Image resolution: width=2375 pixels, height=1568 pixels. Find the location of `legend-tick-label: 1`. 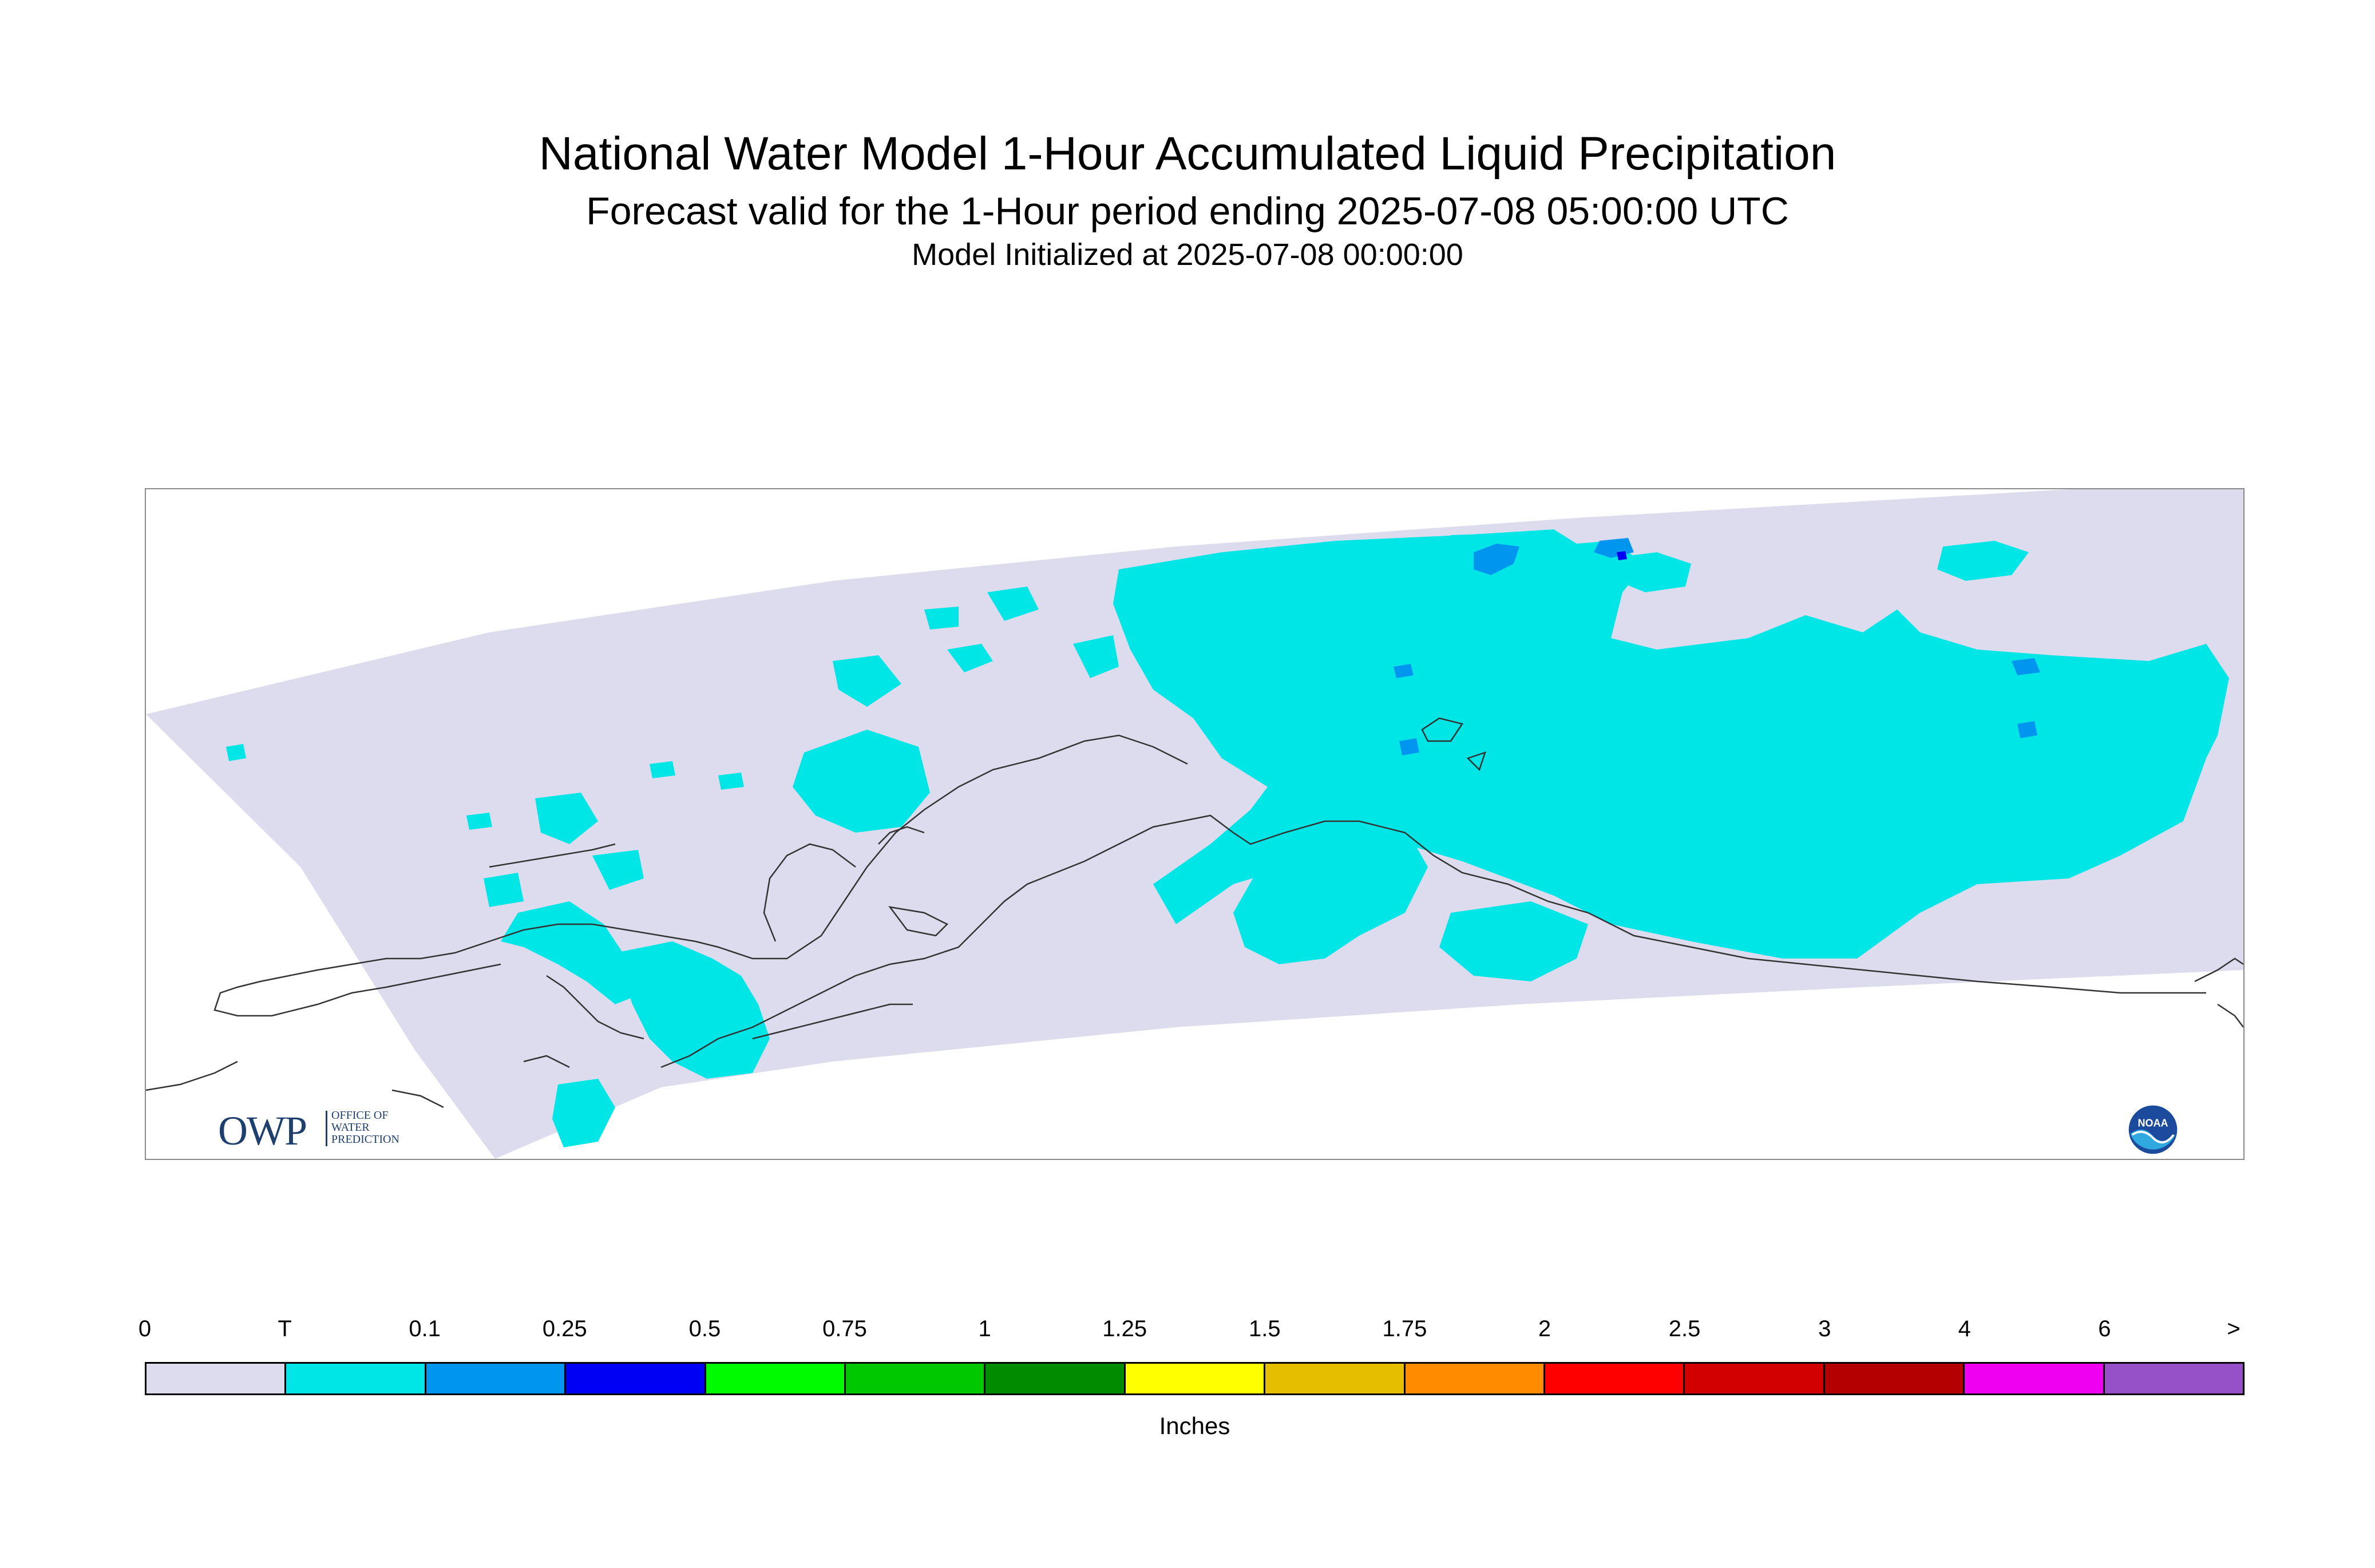

legend-tick-label: 1 is located at coordinates (985, 1328).